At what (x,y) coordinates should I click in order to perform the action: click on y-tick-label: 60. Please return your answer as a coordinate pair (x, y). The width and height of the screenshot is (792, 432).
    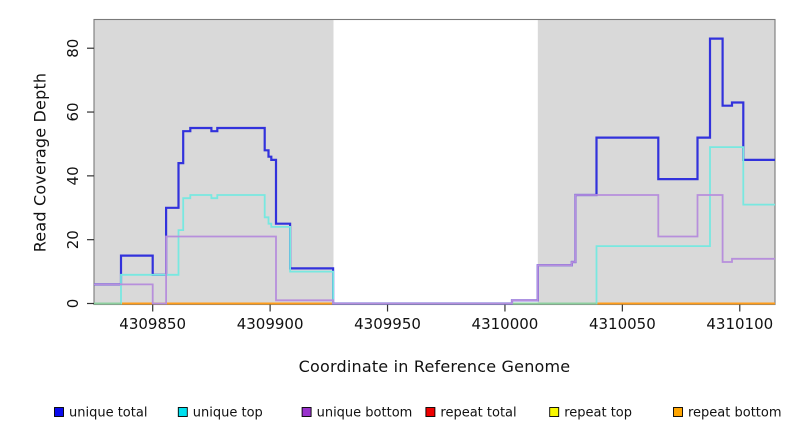
    Looking at the image, I should click on (73, 111).